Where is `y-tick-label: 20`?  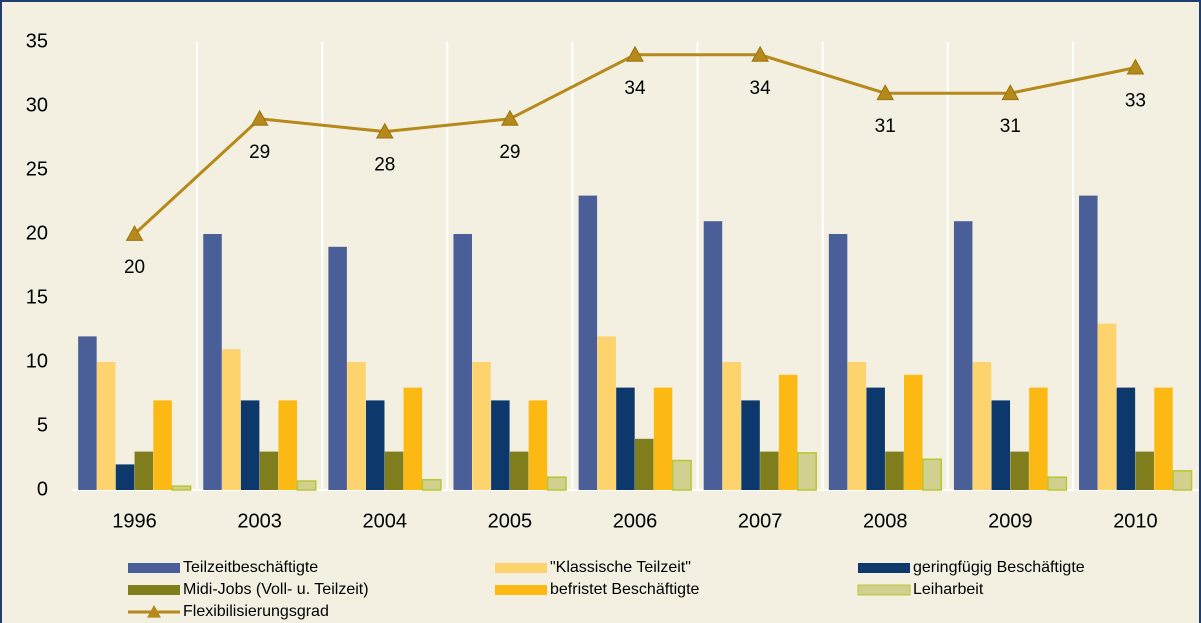
y-tick-label: 20 is located at coordinates (37, 233).